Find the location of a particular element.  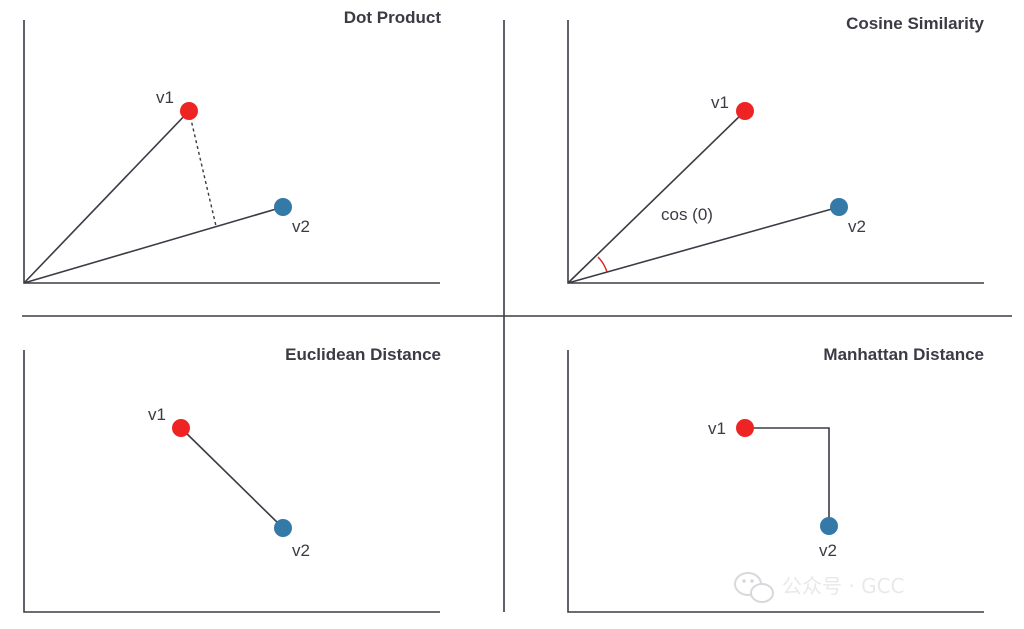

projection-dashed-line is located at coordinates (202, 168).